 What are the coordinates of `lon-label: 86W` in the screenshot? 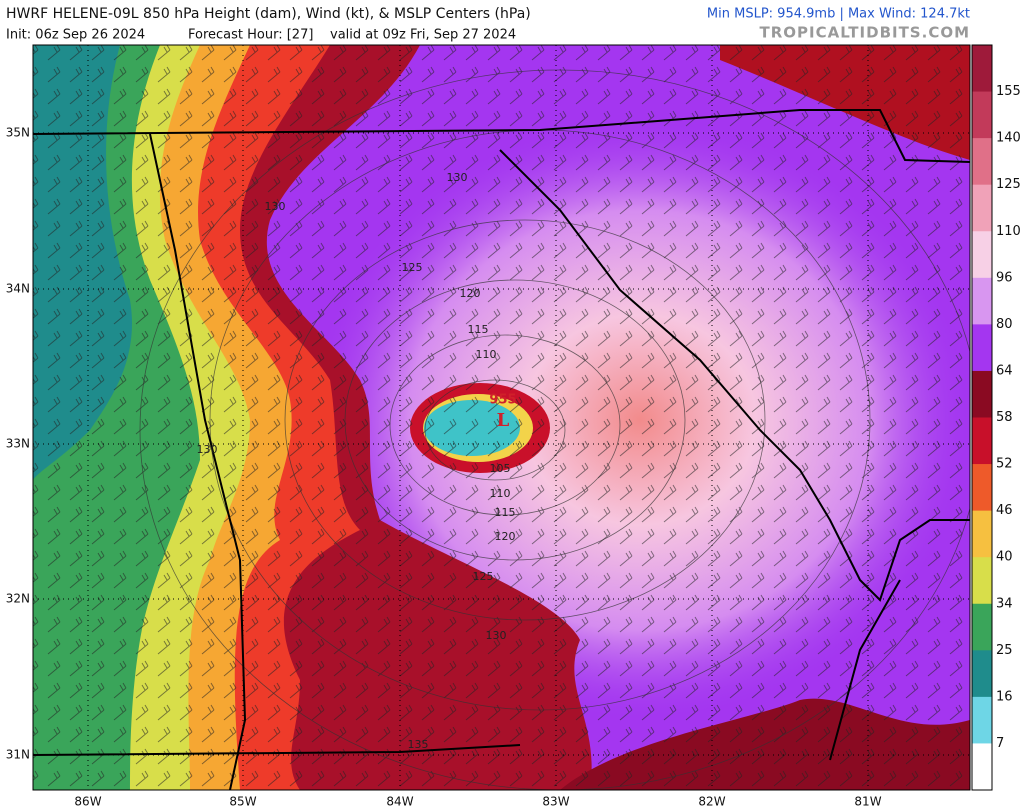 It's located at (87, 802).